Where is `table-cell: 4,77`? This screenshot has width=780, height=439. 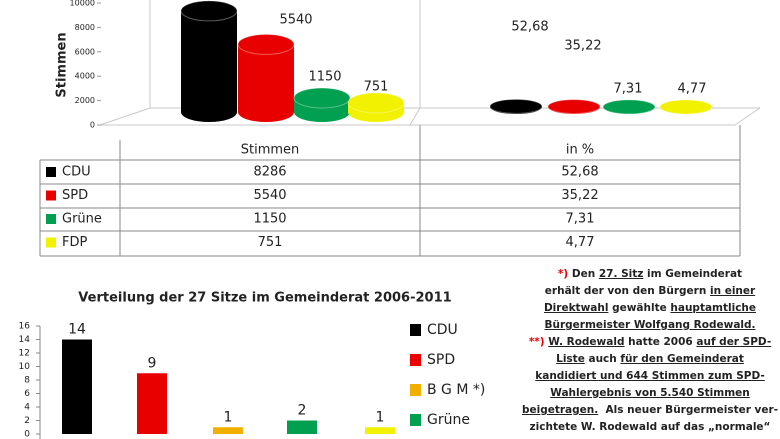
table-cell: 4,77 is located at coordinates (580, 242).